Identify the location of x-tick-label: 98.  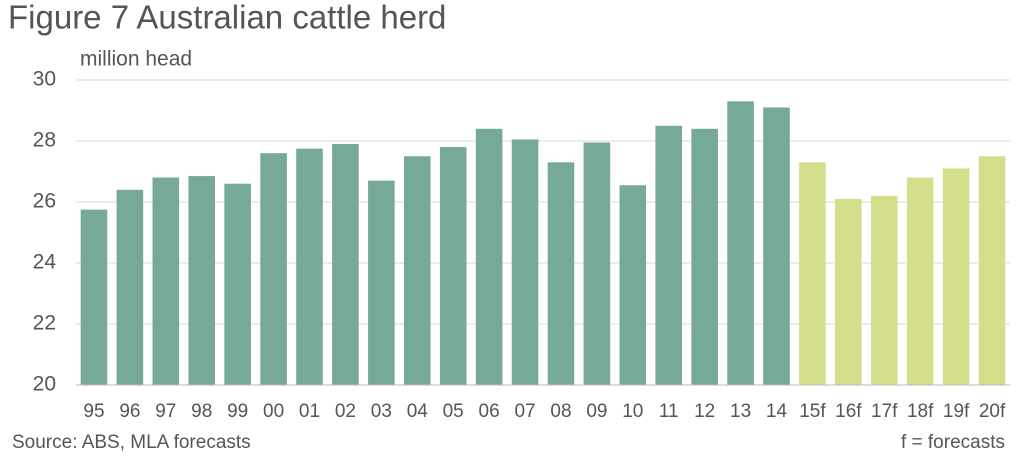
(201, 411).